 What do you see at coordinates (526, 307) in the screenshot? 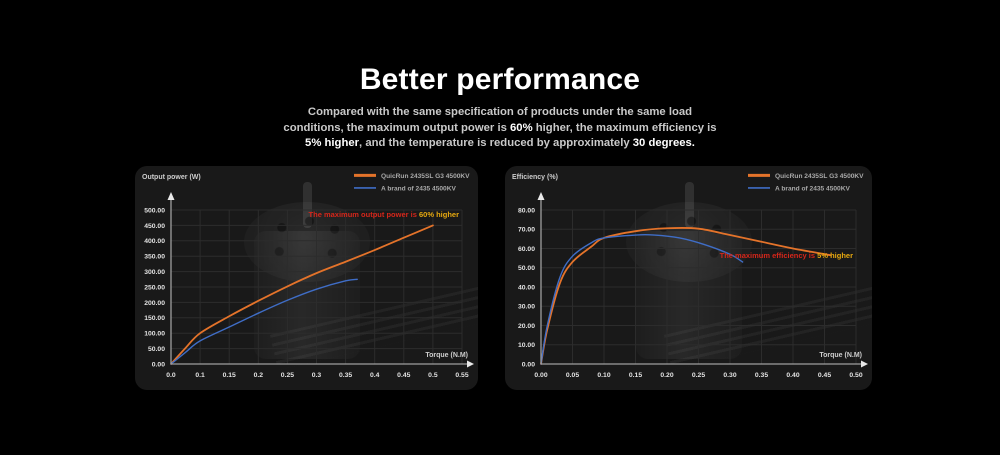
I see `svg-text: 30.00` at bounding box center [526, 307].